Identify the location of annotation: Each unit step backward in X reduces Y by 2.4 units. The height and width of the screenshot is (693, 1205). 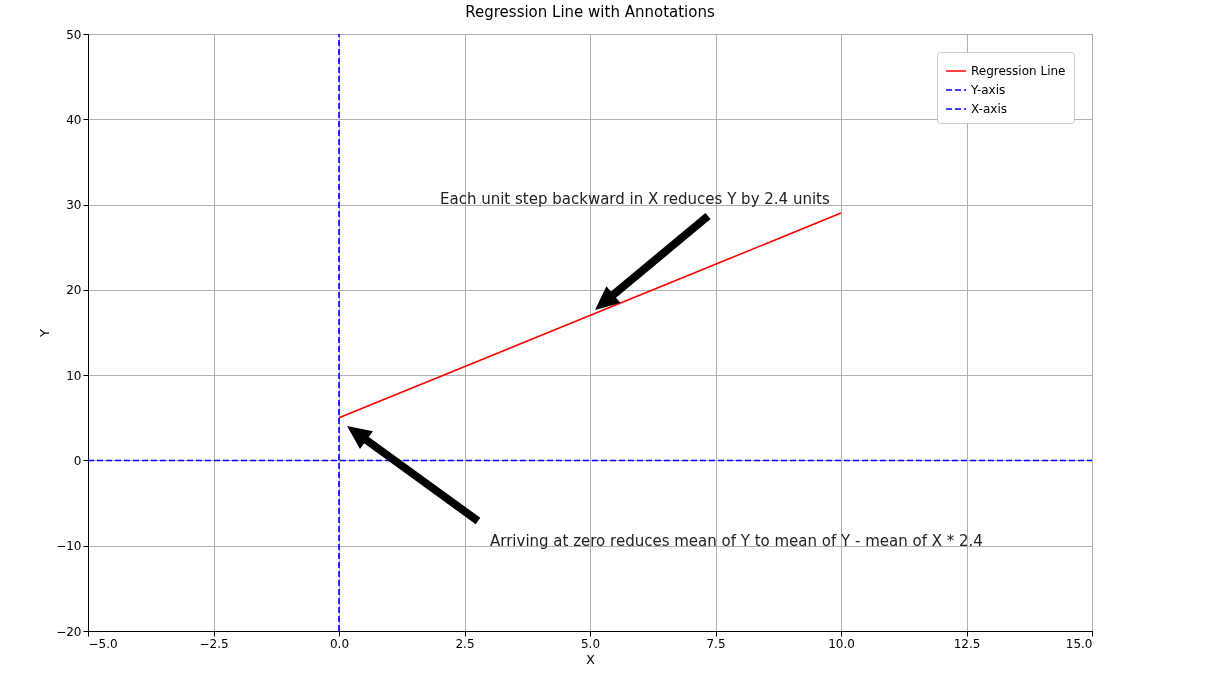
(635, 199).